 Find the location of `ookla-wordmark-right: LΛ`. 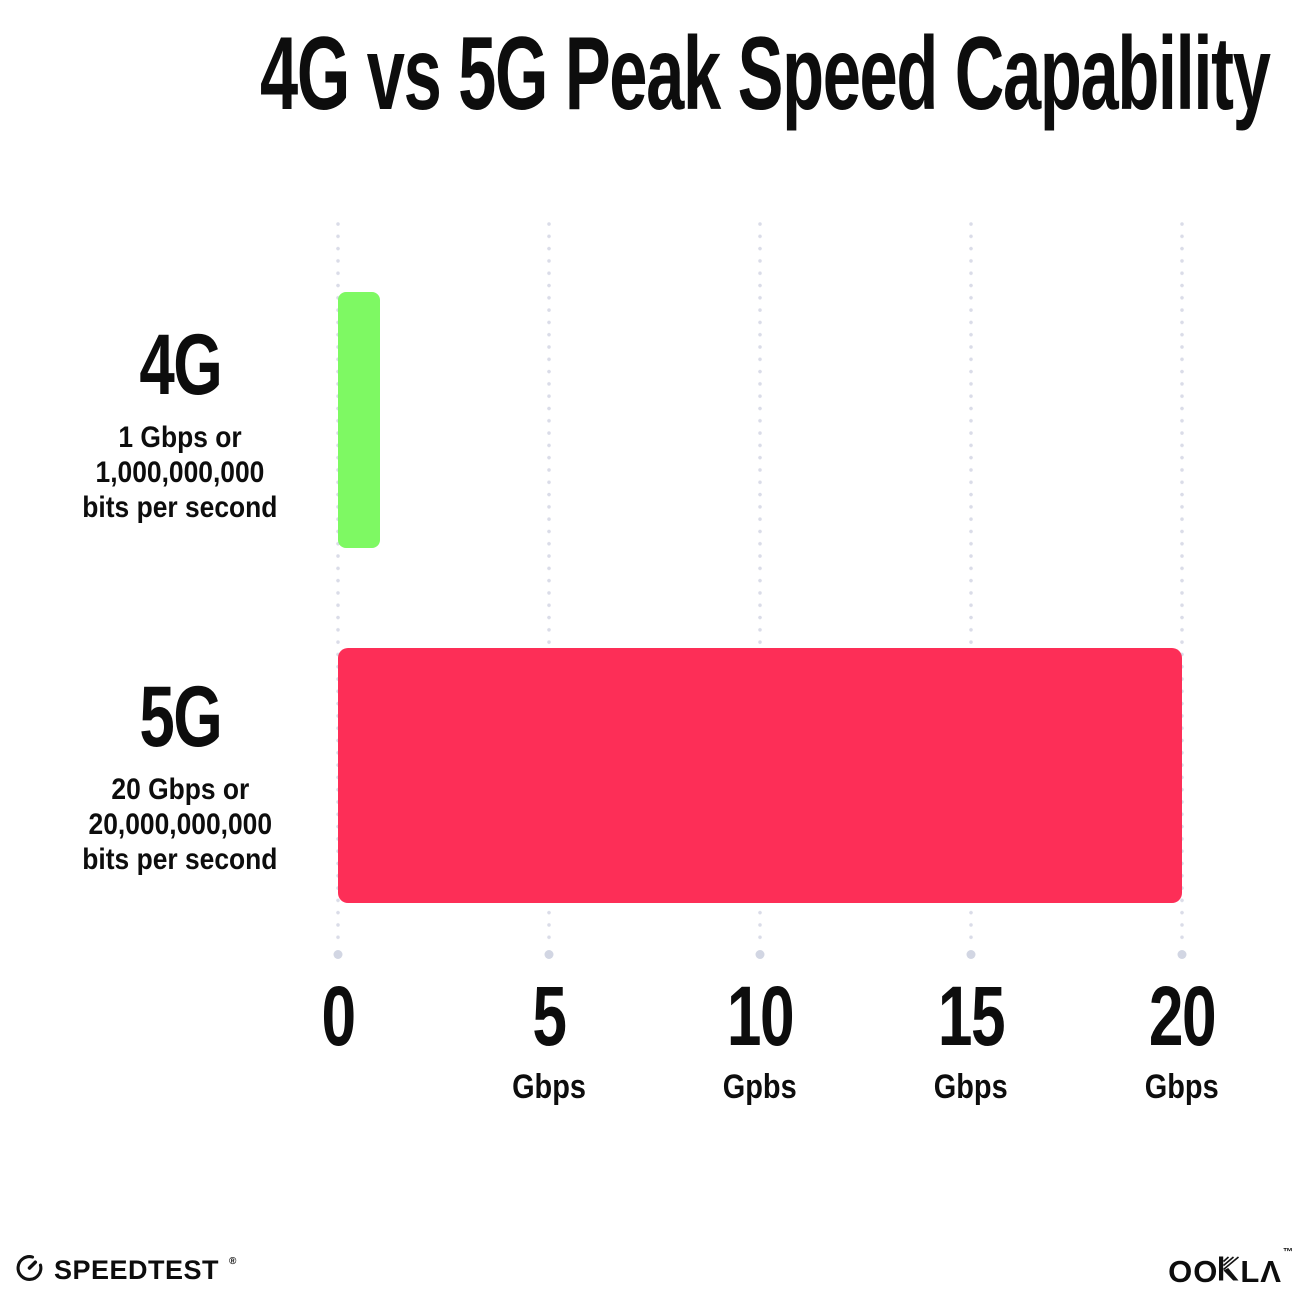

ookla-wordmark-right: LΛ is located at coordinates (1261, 1271).